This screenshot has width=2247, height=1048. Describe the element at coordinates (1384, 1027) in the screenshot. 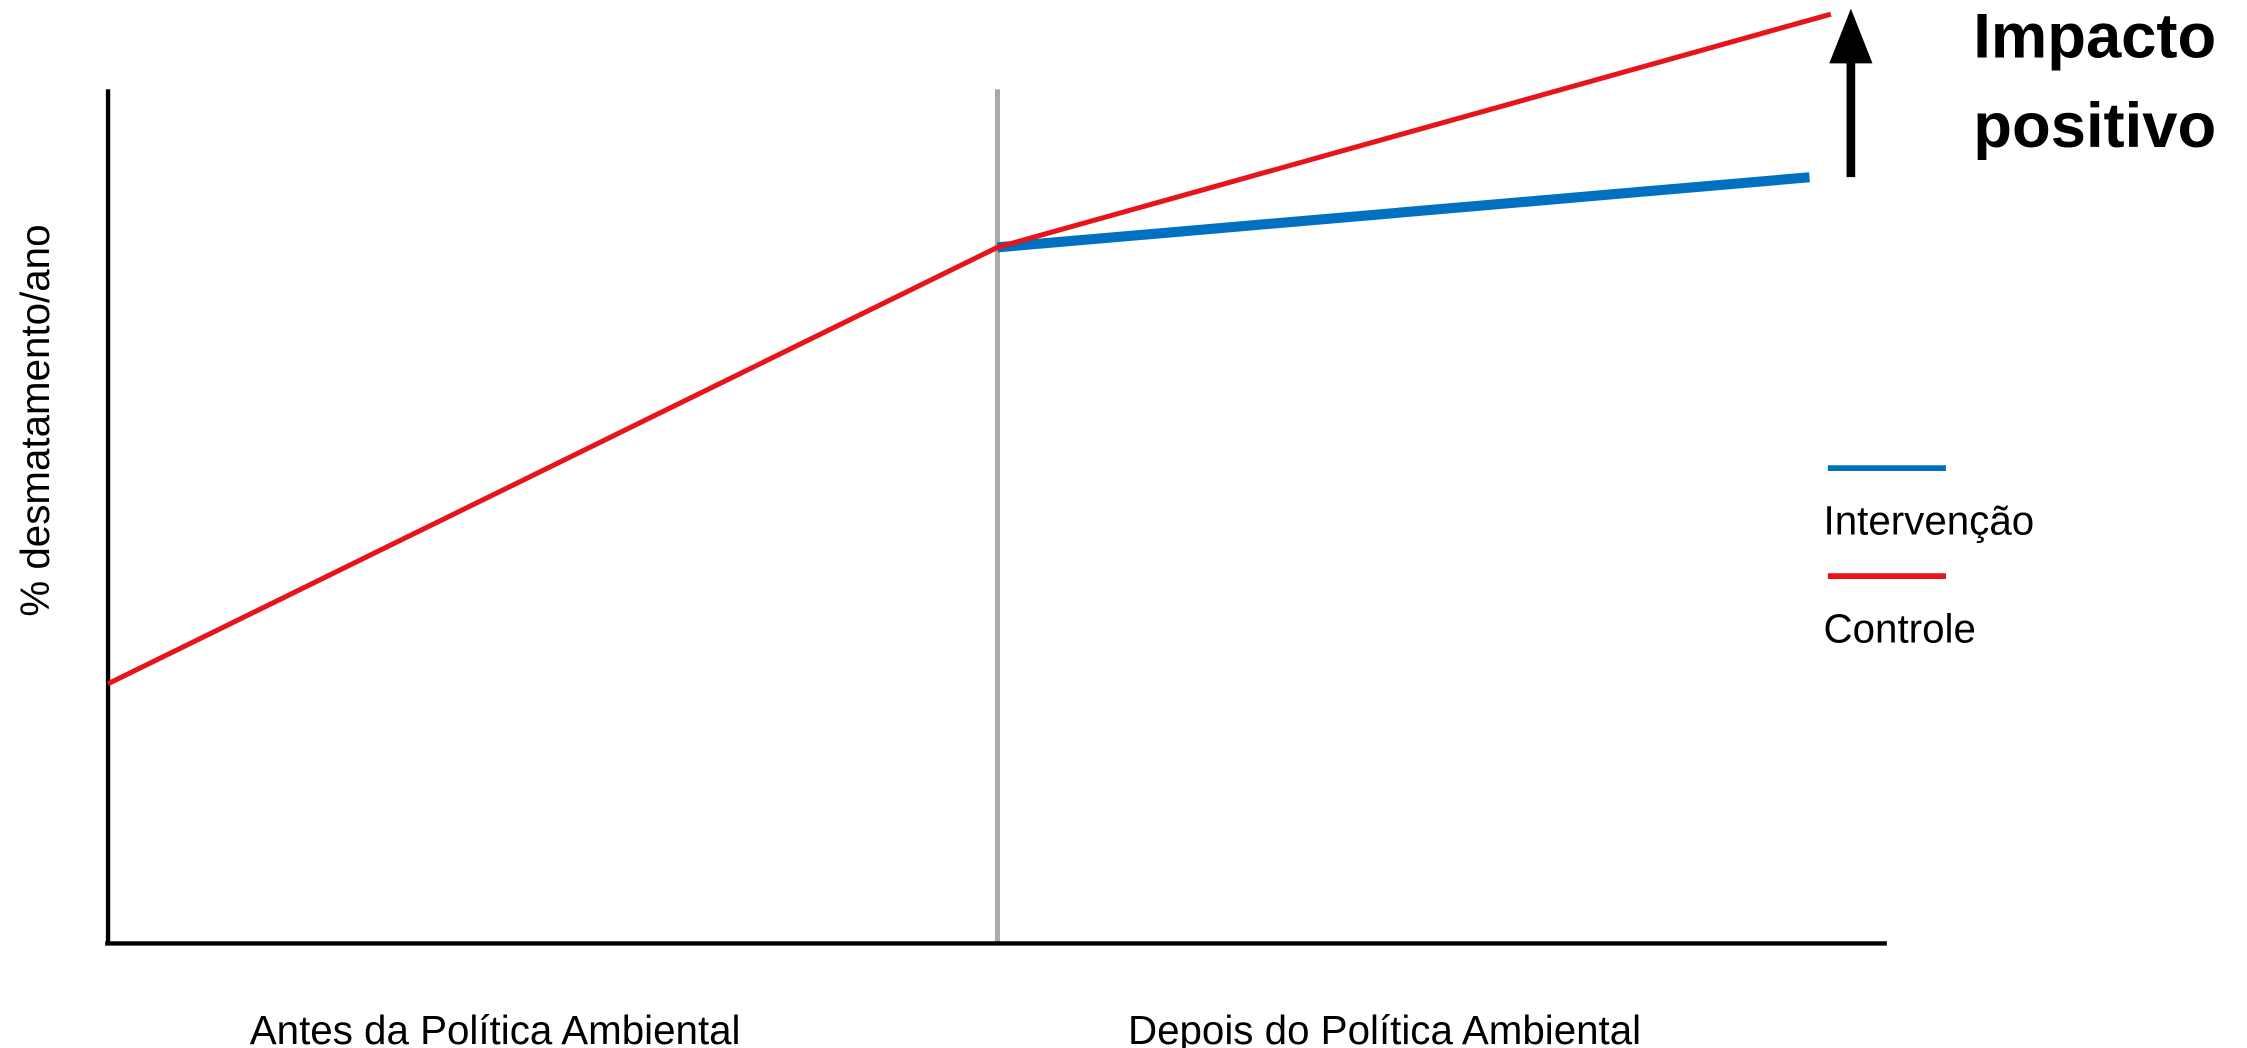

I see `period-label: Depois do Política Ambiental` at that location.